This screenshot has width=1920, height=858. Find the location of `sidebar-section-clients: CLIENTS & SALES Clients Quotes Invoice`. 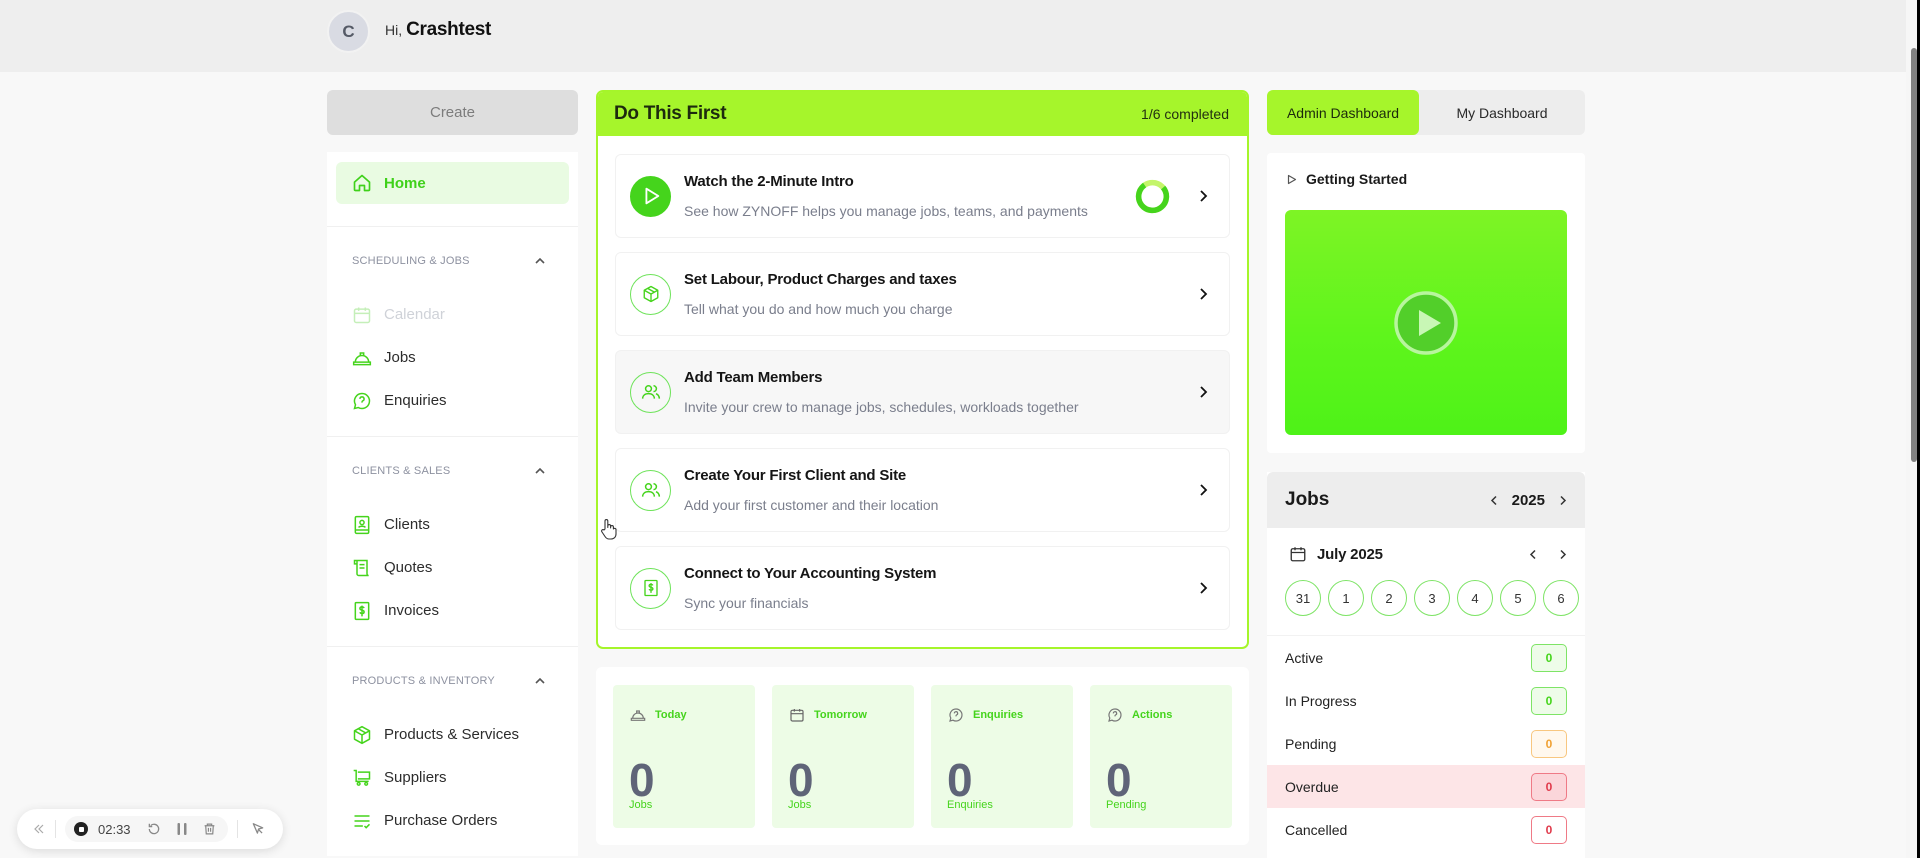

sidebar-section-clients: CLIENTS & SALES Clients Quotes Invoice is located at coordinates (452, 542).